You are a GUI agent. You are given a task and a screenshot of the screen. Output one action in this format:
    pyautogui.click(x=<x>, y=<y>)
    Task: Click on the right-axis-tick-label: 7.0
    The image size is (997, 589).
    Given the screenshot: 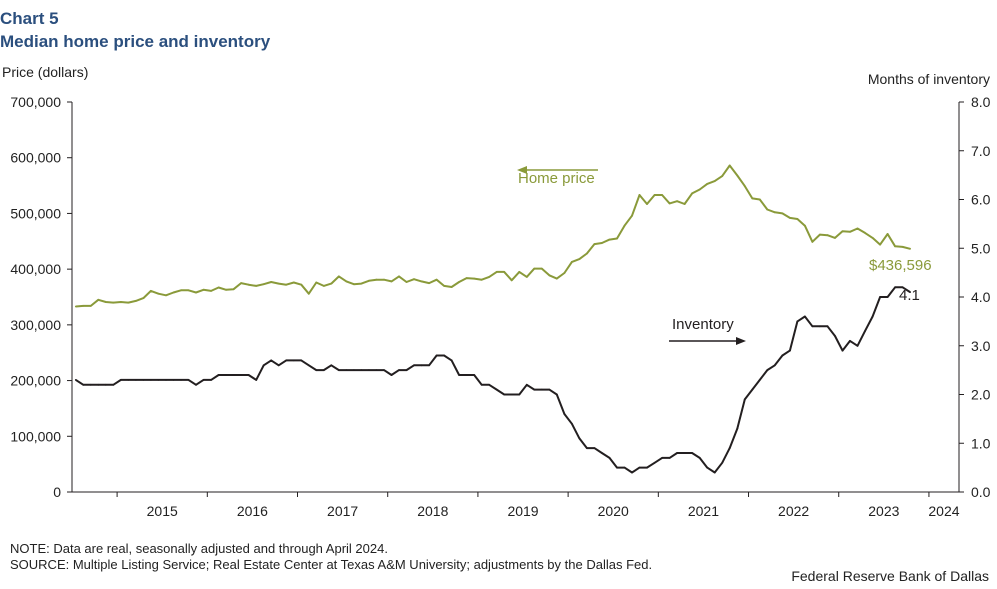 What is the action you would take?
    pyautogui.click(x=981, y=151)
    